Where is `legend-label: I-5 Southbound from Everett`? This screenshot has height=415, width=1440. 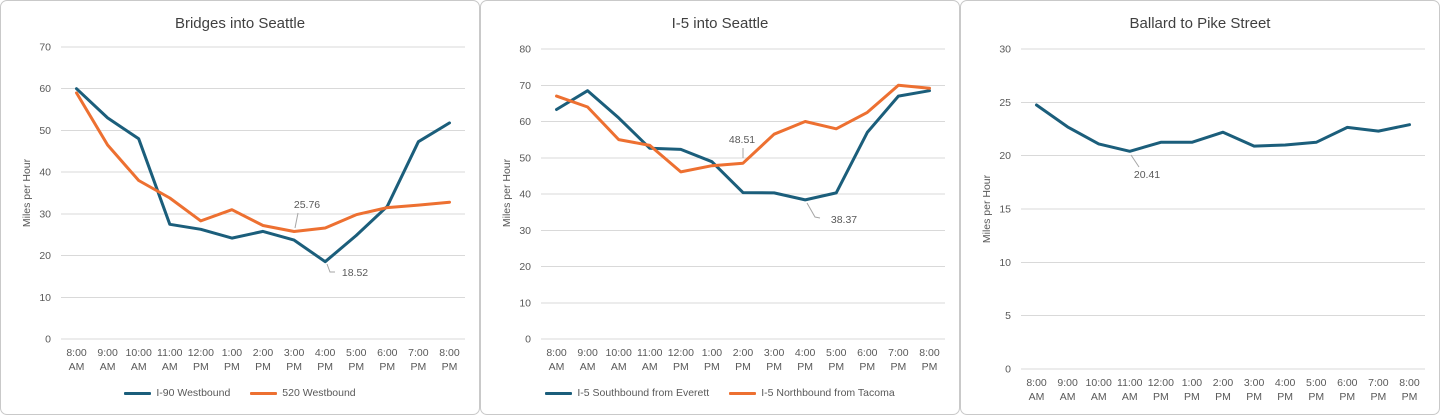 legend-label: I-5 Southbound from Everett is located at coordinates (643, 393).